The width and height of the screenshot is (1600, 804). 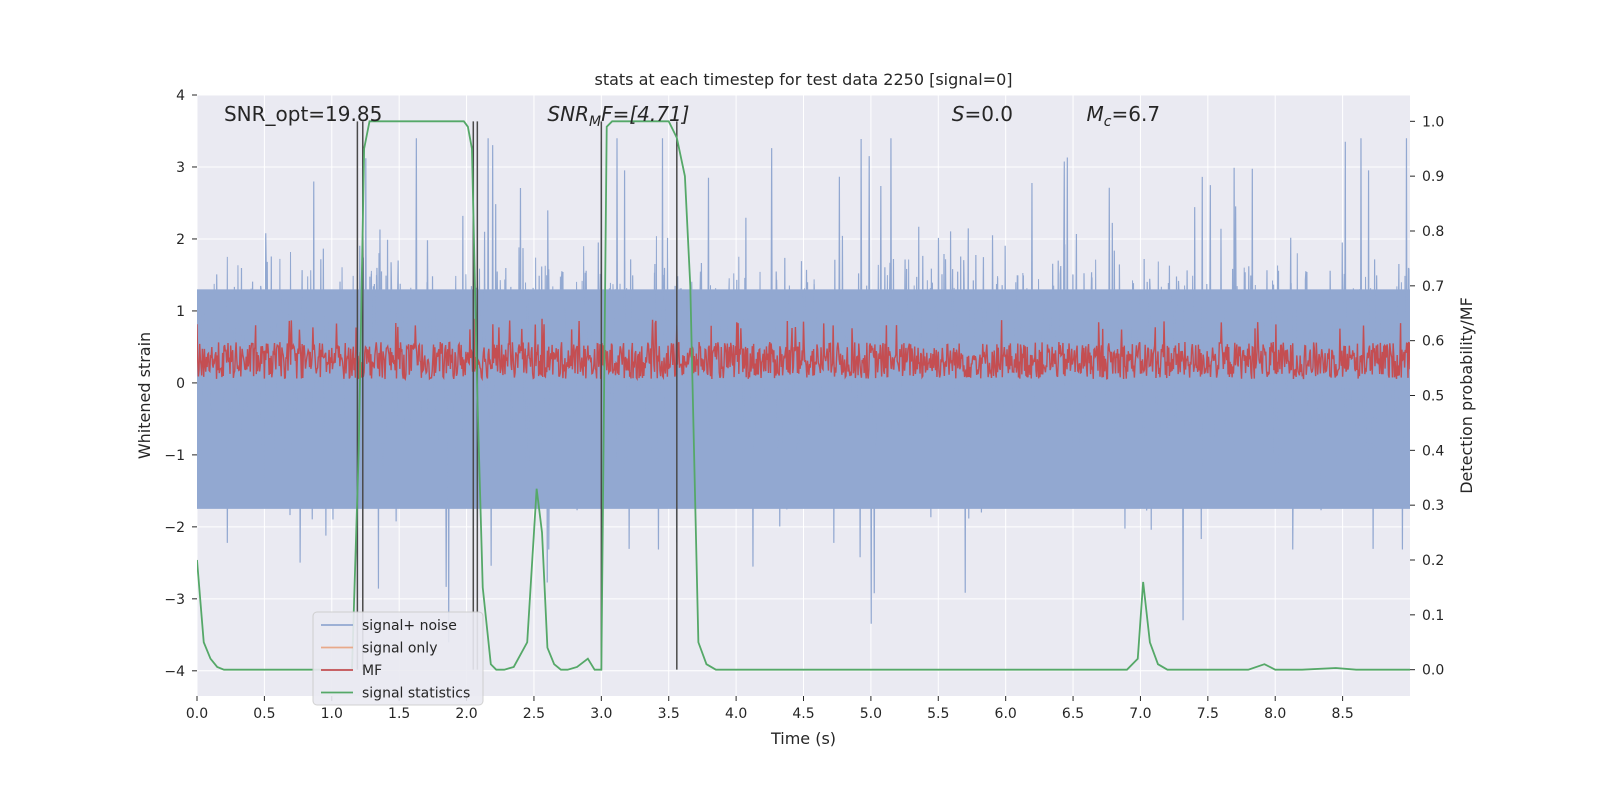 What do you see at coordinates (416, 694) in the screenshot?
I see `legend-label: signal statistics` at bounding box center [416, 694].